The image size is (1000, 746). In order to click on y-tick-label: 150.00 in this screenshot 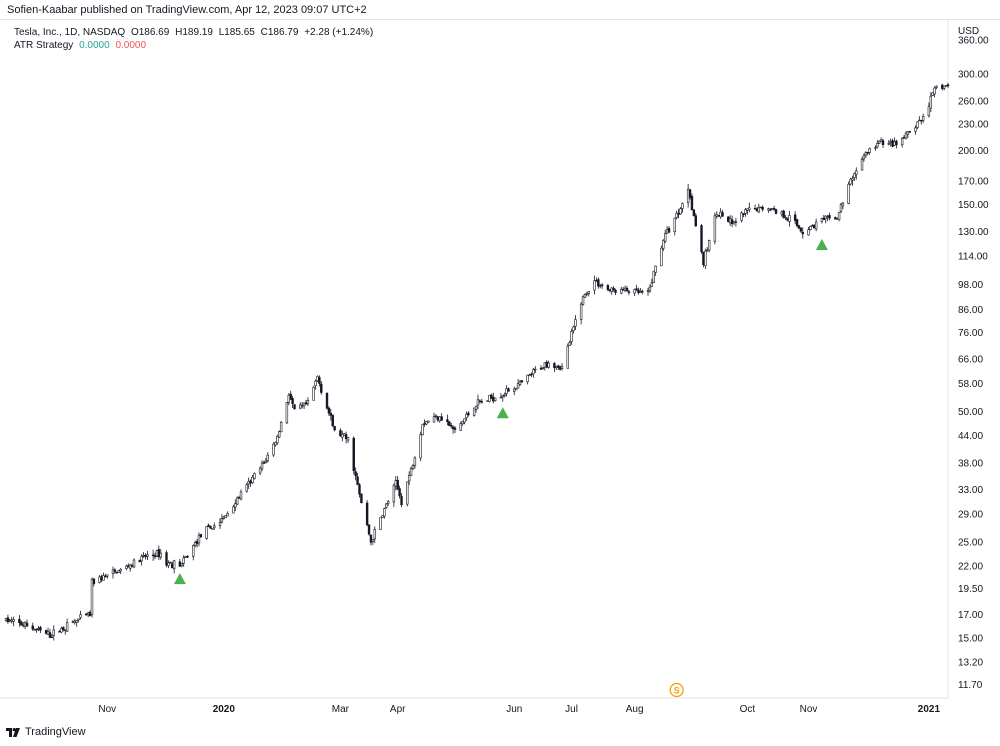, I will do `click(973, 205)`.